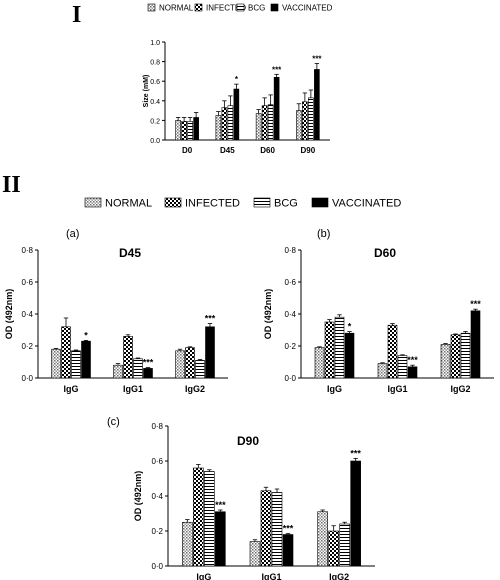 The width and height of the screenshot is (500, 580). Describe the element at coordinates (178, 130) in the screenshot. I see `bar-normal-d0` at that location.